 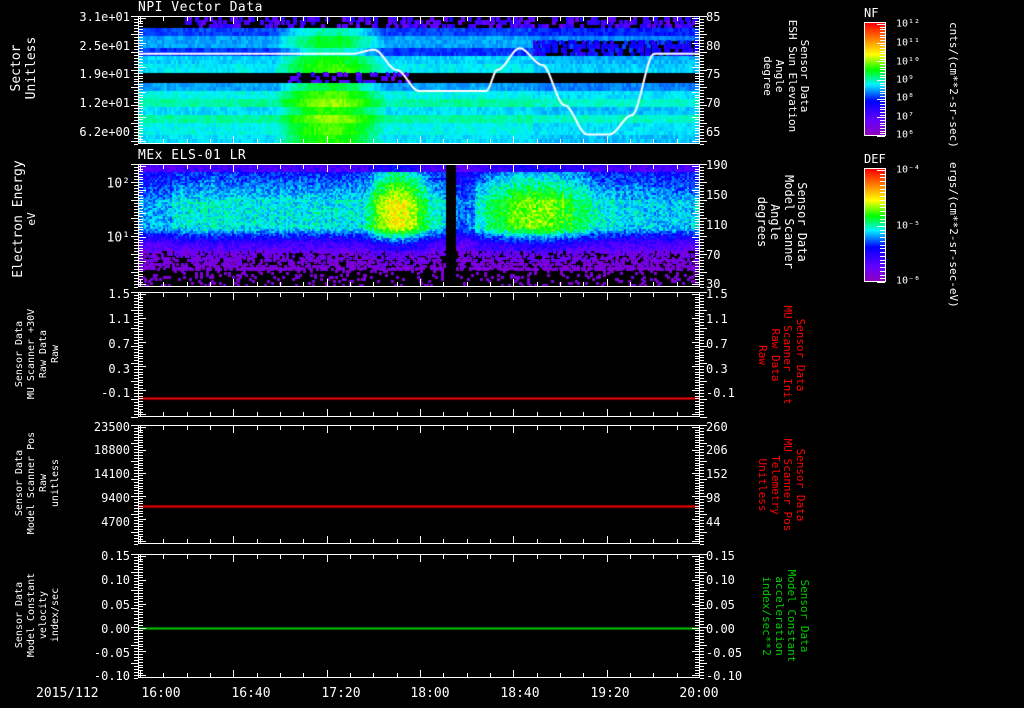 I want to click on plot-area-velocity, so click(x=419, y=616).